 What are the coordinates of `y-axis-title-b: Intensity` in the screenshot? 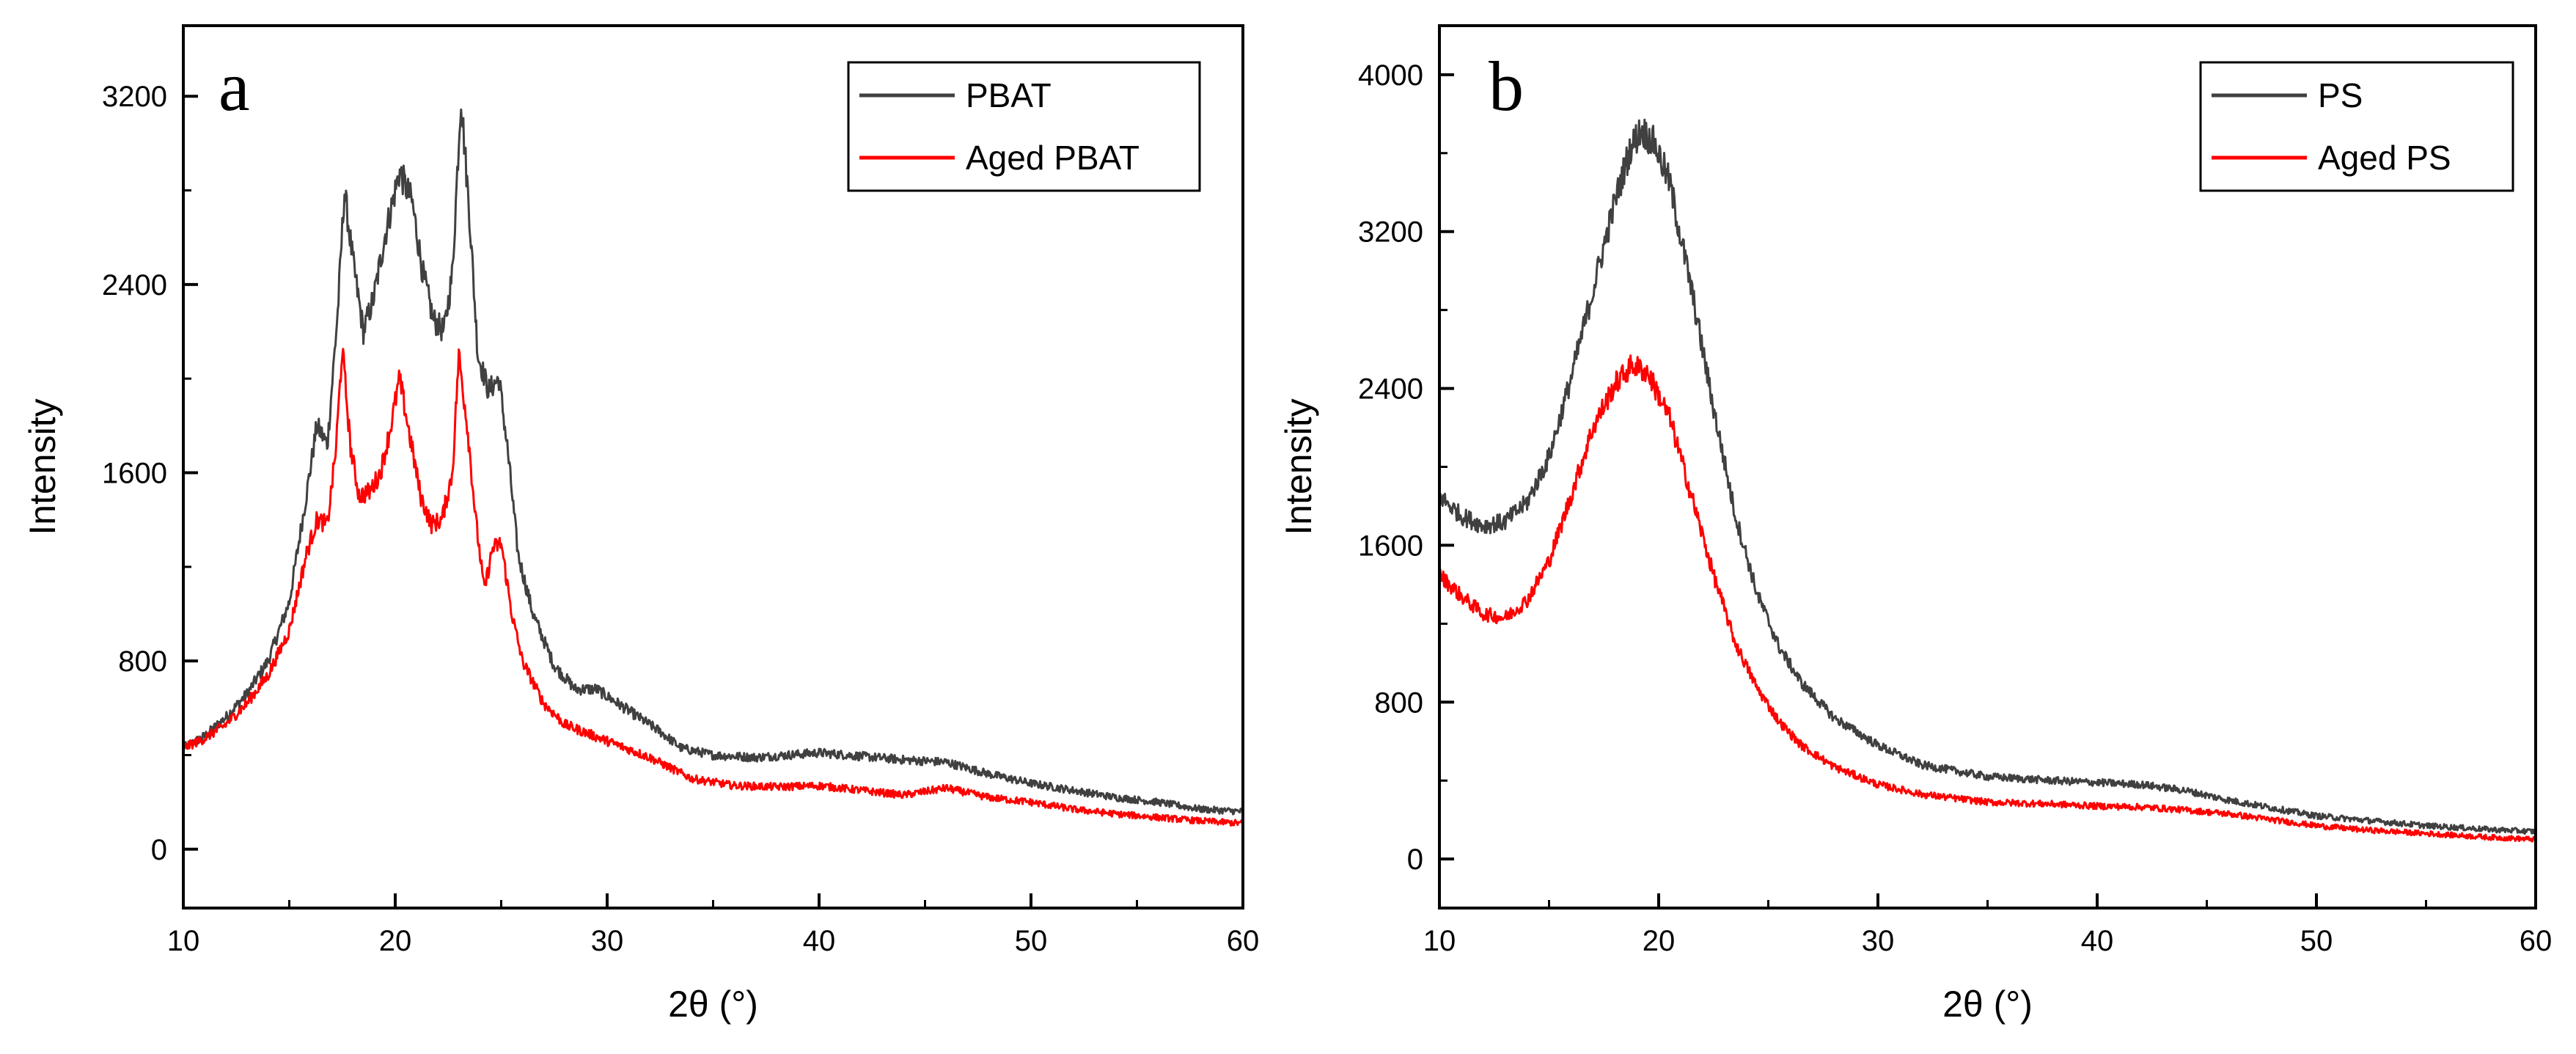 It's located at (1299, 466).